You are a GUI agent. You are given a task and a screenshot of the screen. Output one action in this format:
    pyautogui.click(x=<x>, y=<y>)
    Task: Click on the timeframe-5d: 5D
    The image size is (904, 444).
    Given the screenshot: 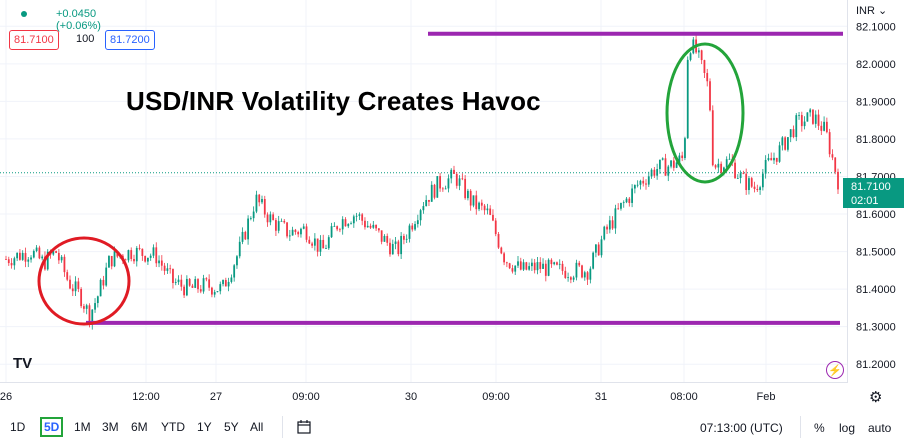 What is the action you would take?
    pyautogui.click(x=52, y=427)
    